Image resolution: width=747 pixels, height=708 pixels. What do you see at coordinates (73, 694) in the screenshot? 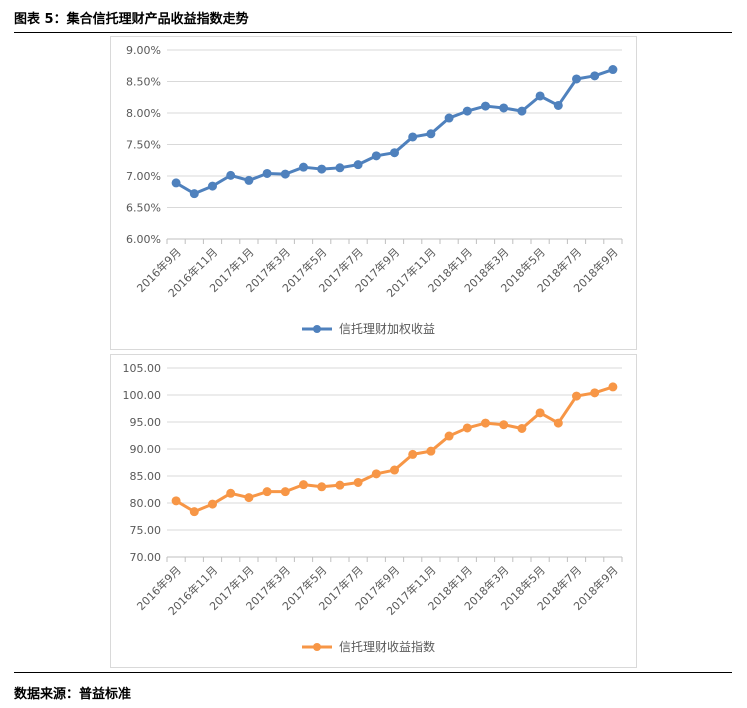
I see `data-source-note: 数据来源：普益标准` at bounding box center [73, 694].